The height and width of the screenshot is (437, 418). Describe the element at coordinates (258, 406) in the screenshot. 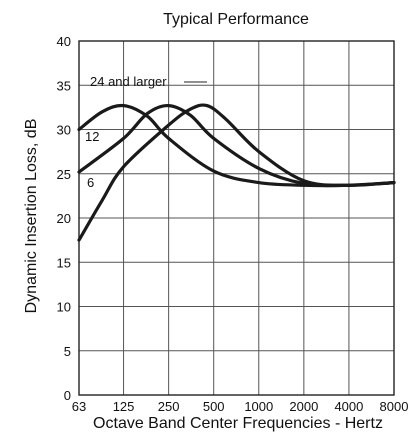

I see `x-tick-label: 1000` at that location.